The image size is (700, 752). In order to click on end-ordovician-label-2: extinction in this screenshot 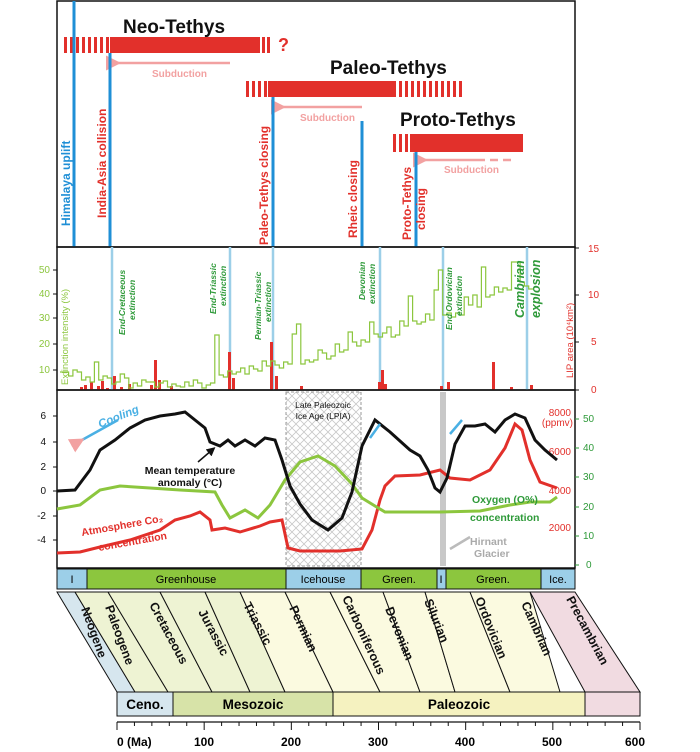, I will do `click(459, 296)`.